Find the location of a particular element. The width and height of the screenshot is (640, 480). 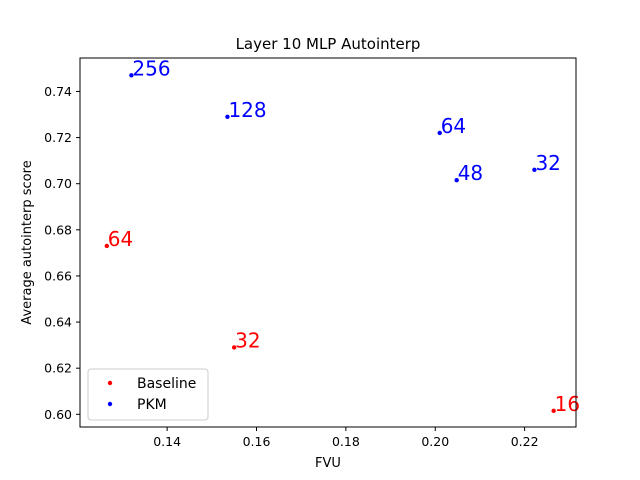

chart-title: Layer 10 MLP Autointerp is located at coordinates (328, 44).